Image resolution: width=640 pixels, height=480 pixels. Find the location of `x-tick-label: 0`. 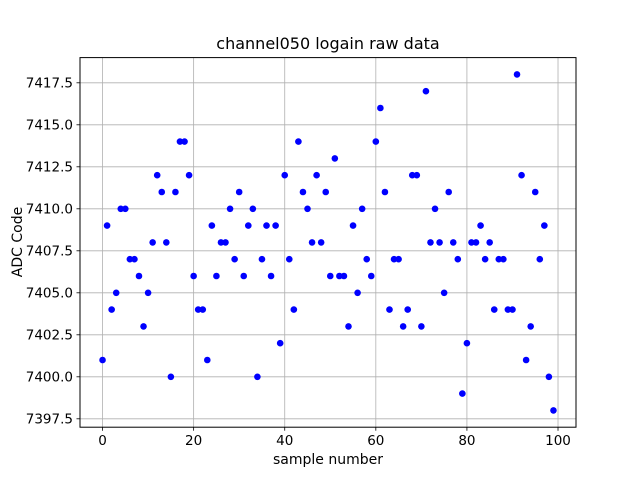

x-tick-label: 0 is located at coordinates (102, 441).